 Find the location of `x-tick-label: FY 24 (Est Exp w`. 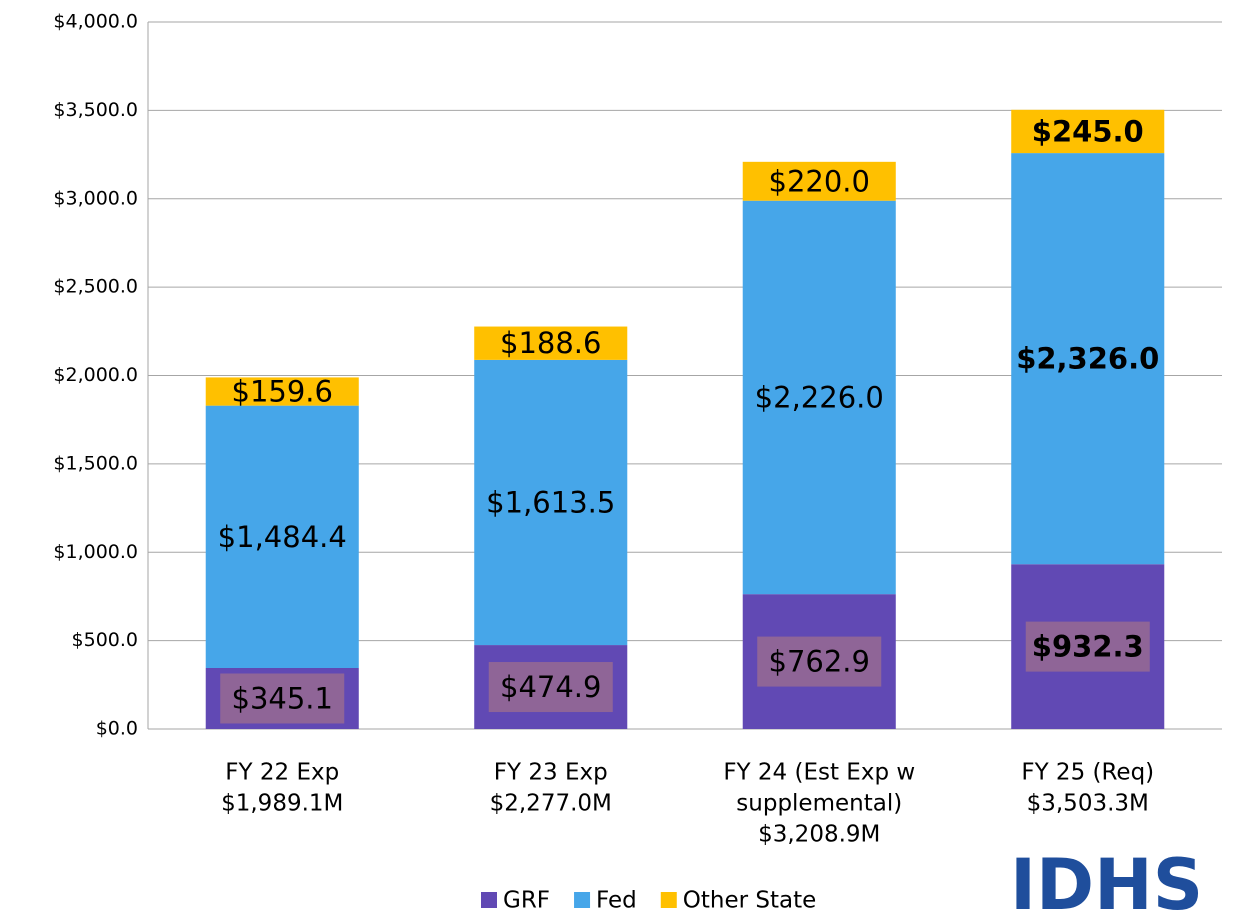

x-tick-label: FY 24 (Est Exp w is located at coordinates (819, 773).